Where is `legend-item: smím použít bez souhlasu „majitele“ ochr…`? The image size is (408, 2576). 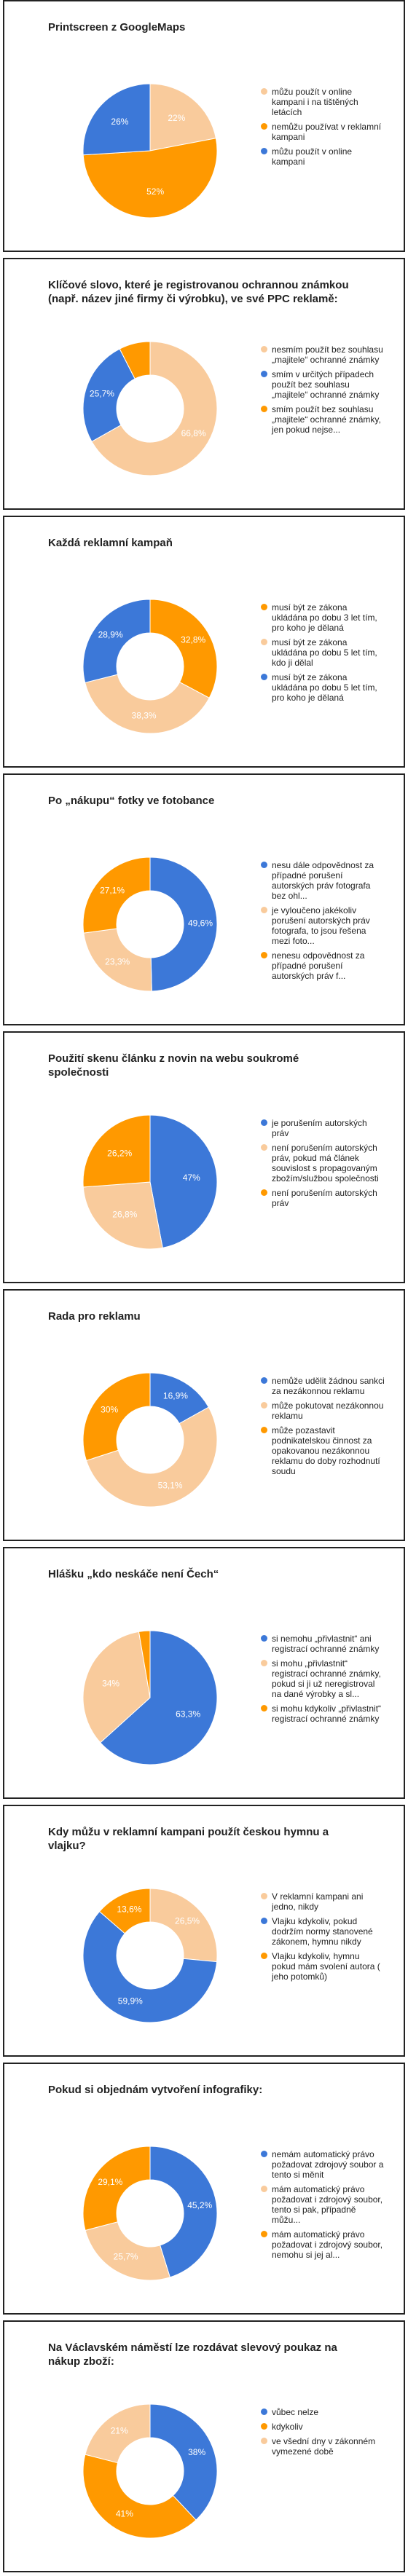
legend-item: smím použít bez souhlasu „majitele“ ochr… is located at coordinates (323, 419).